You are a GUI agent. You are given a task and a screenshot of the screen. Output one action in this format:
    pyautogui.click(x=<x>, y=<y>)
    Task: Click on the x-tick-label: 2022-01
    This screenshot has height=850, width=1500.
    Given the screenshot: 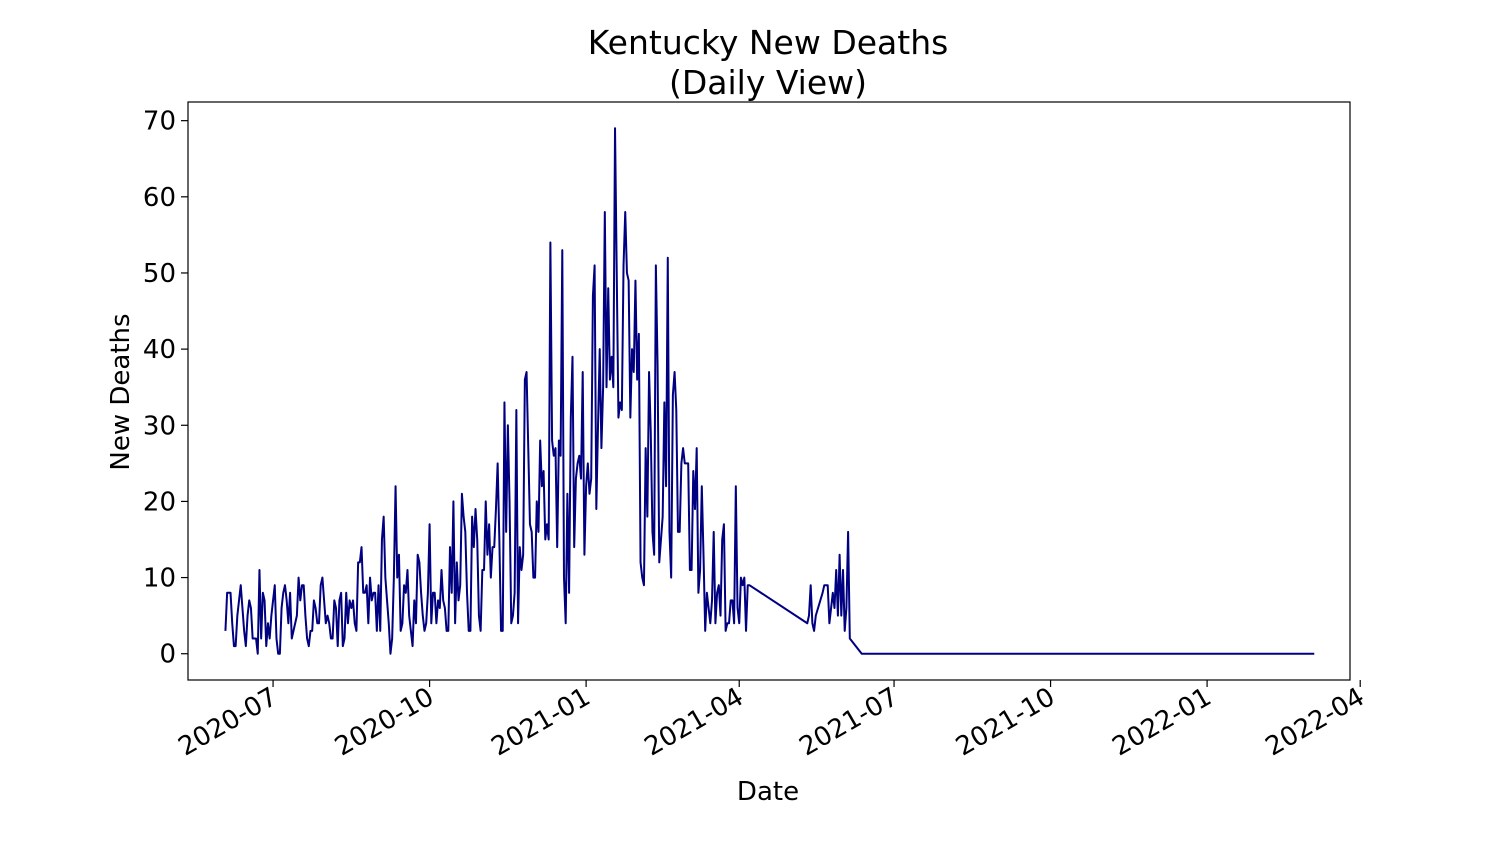 What is the action you would take?
    pyautogui.click(x=1162, y=722)
    